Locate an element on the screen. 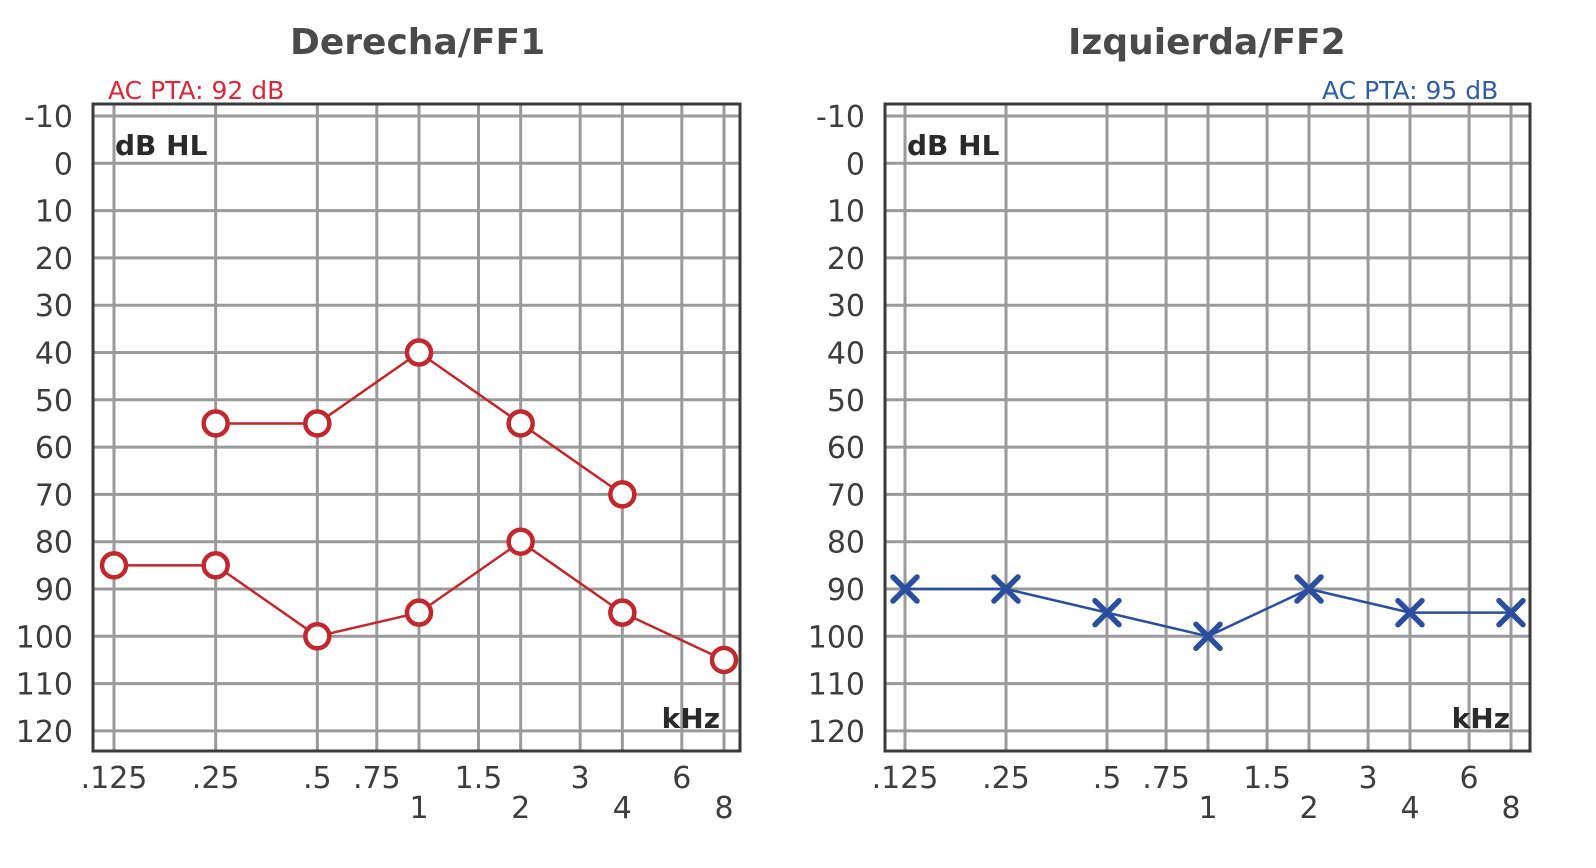  right-chart-title: Derecha/FF1 is located at coordinates (418, 42).